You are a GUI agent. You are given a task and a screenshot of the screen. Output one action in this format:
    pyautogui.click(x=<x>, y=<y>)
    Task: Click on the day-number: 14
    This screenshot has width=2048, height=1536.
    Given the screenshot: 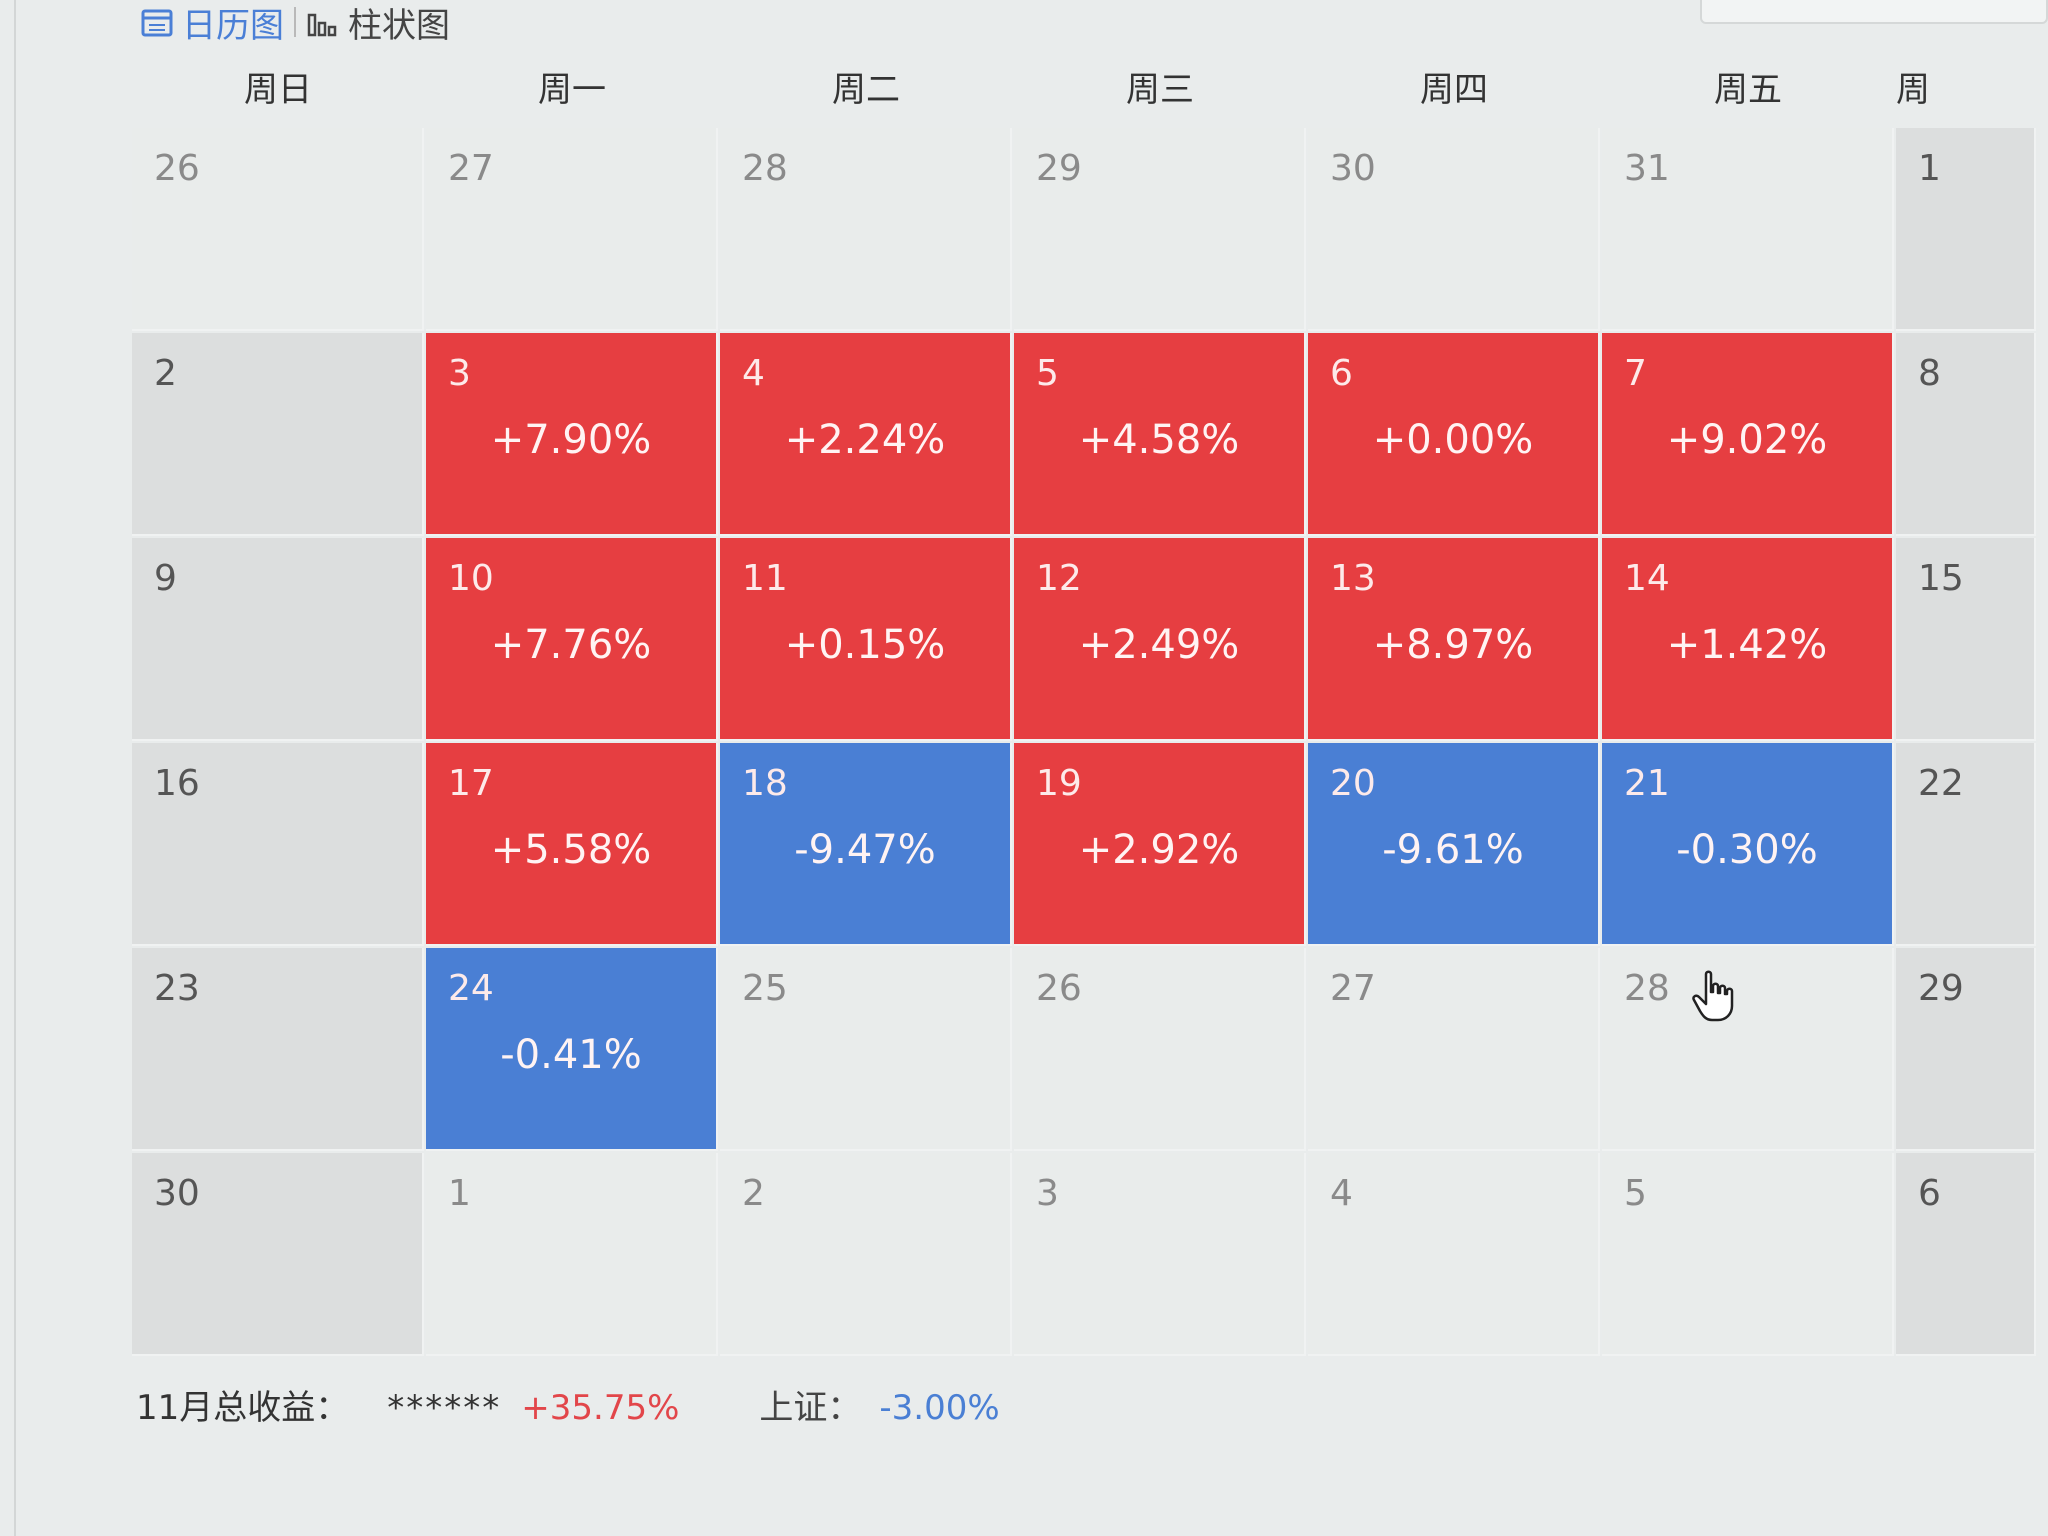 What is the action you would take?
    pyautogui.click(x=1647, y=578)
    